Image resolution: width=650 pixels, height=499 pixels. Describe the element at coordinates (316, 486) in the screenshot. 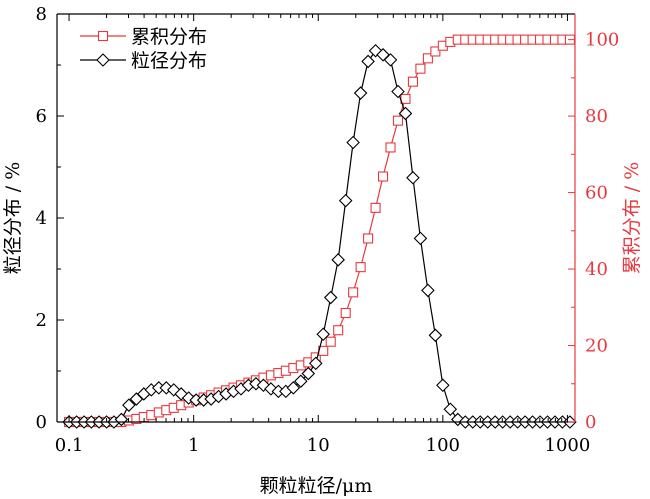

I see `x-axis-title: 颗粒粒径/μm` at that location.